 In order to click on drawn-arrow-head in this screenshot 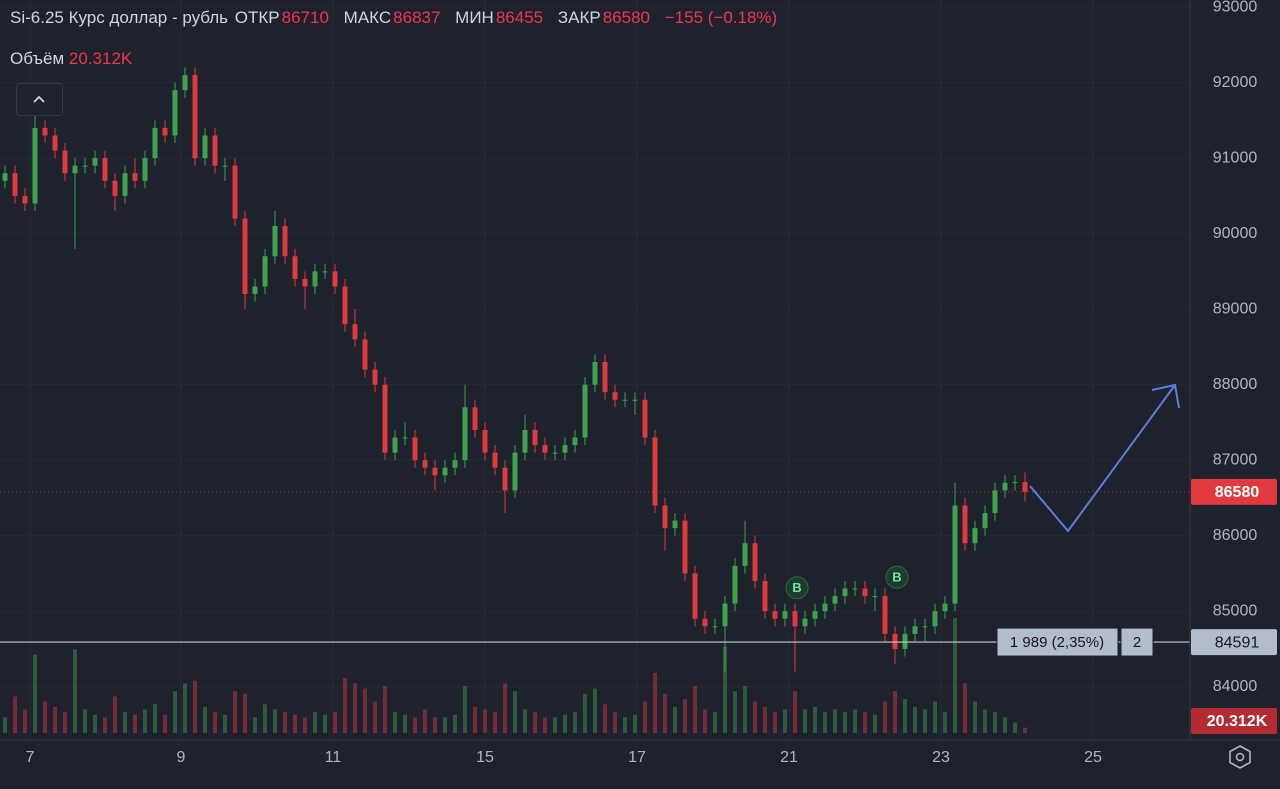, I will do `click(1165, 396)`.